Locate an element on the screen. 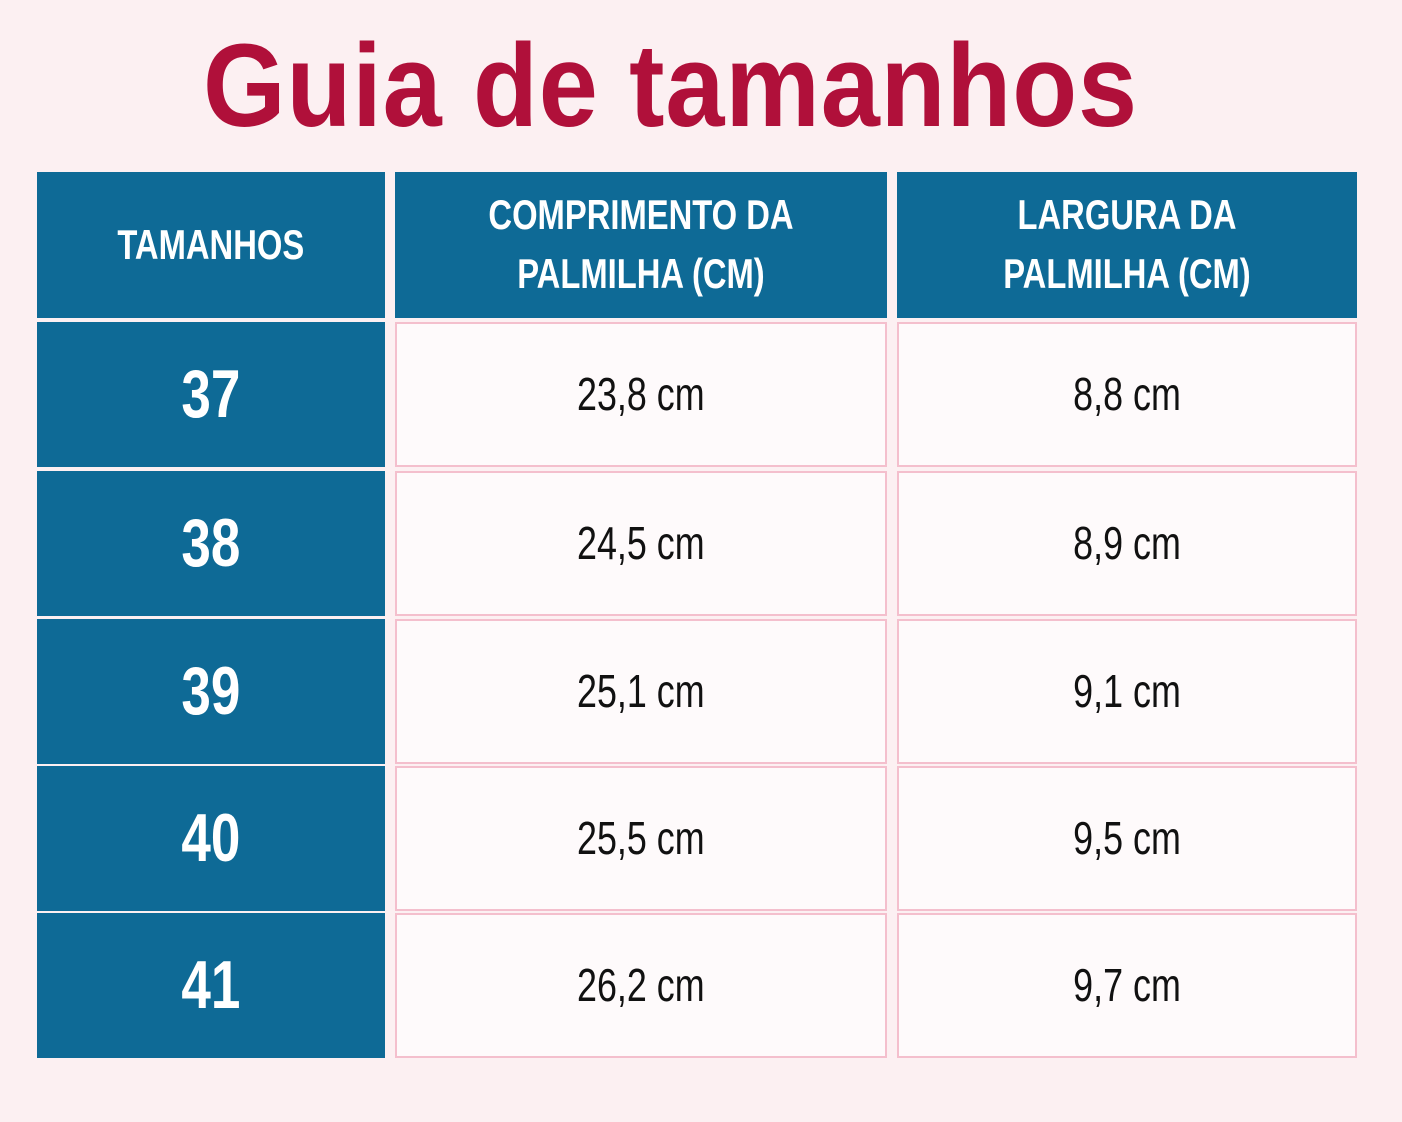 This screenshot has width=1402, height=1122. size-cell: 38 is located at coordinates (211, 543).